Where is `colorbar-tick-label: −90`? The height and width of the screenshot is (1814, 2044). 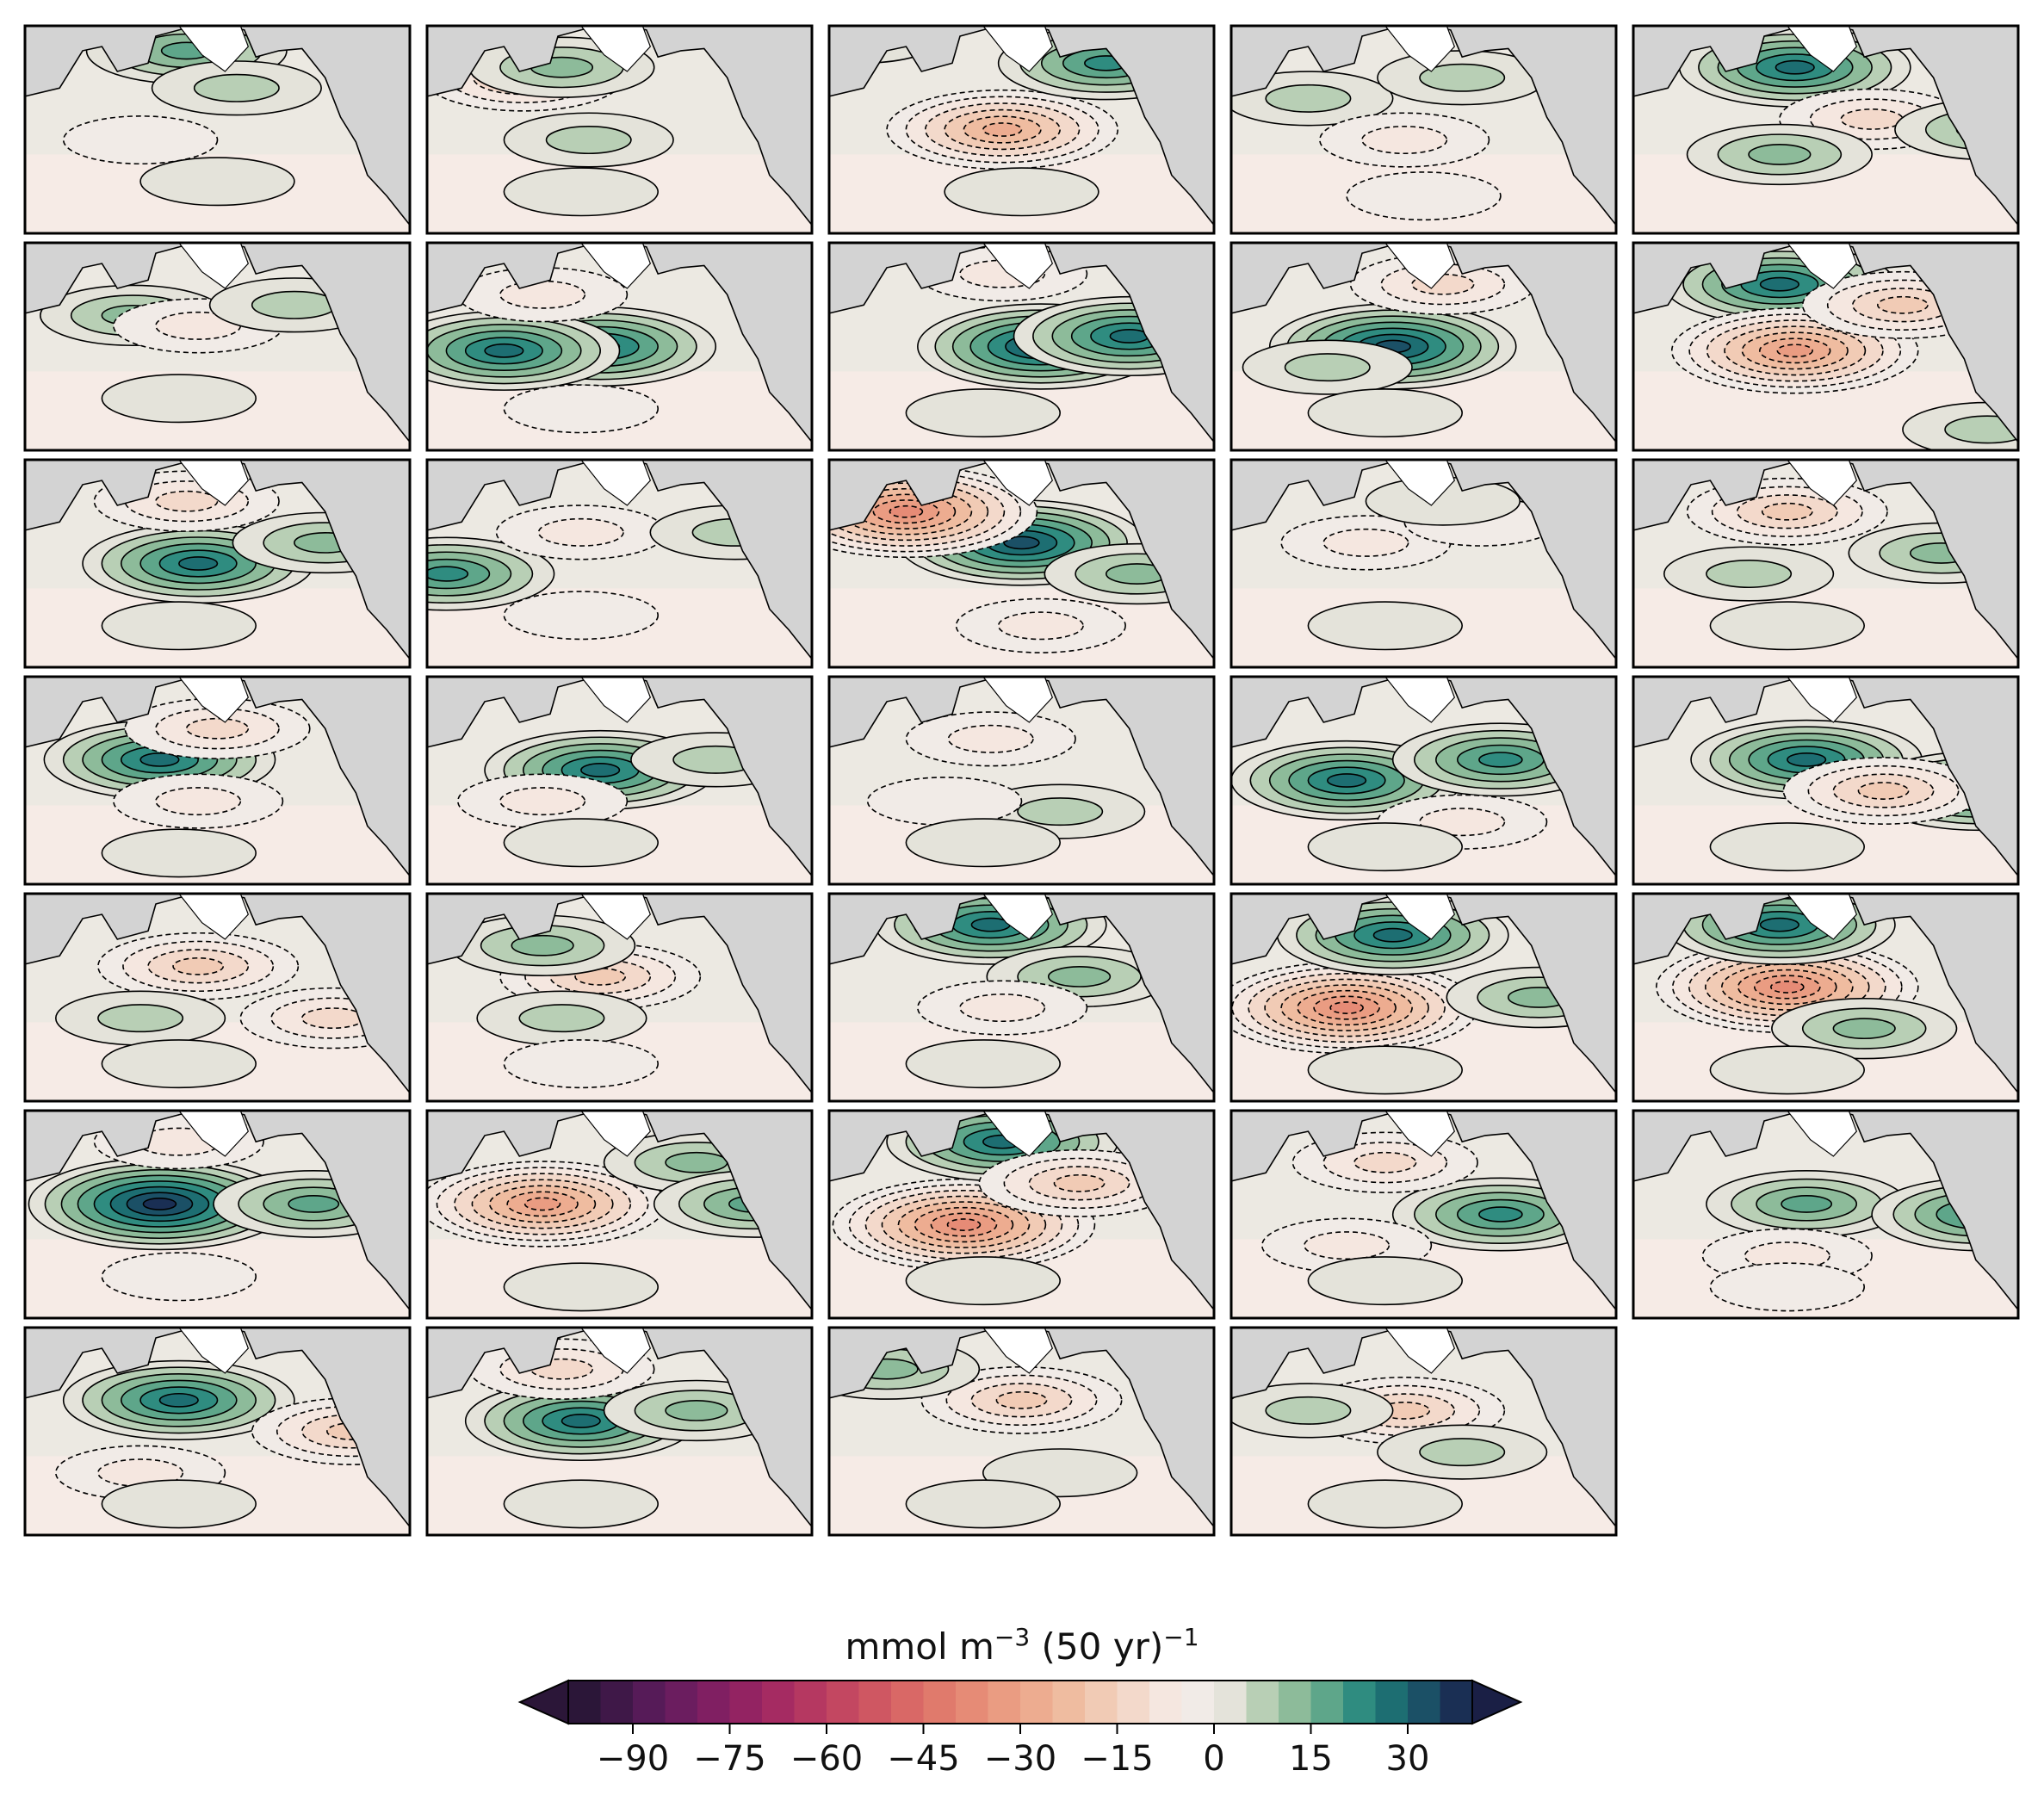 colorbar-tick-label: −90 is located at coordinates (633, 1759).